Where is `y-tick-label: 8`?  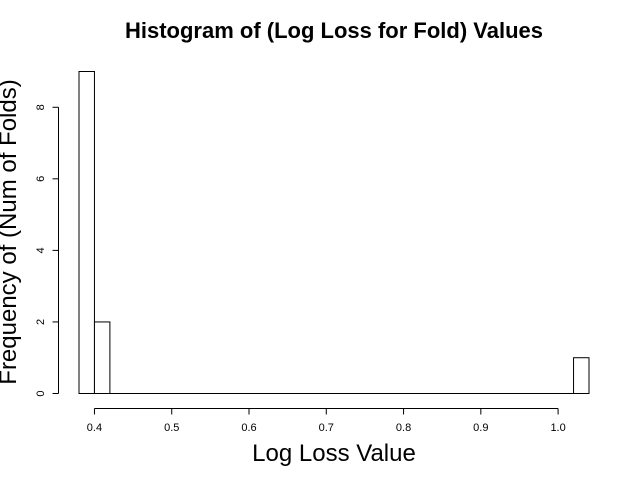
y-tick-label: 8 is located at coordinates (41, 107).